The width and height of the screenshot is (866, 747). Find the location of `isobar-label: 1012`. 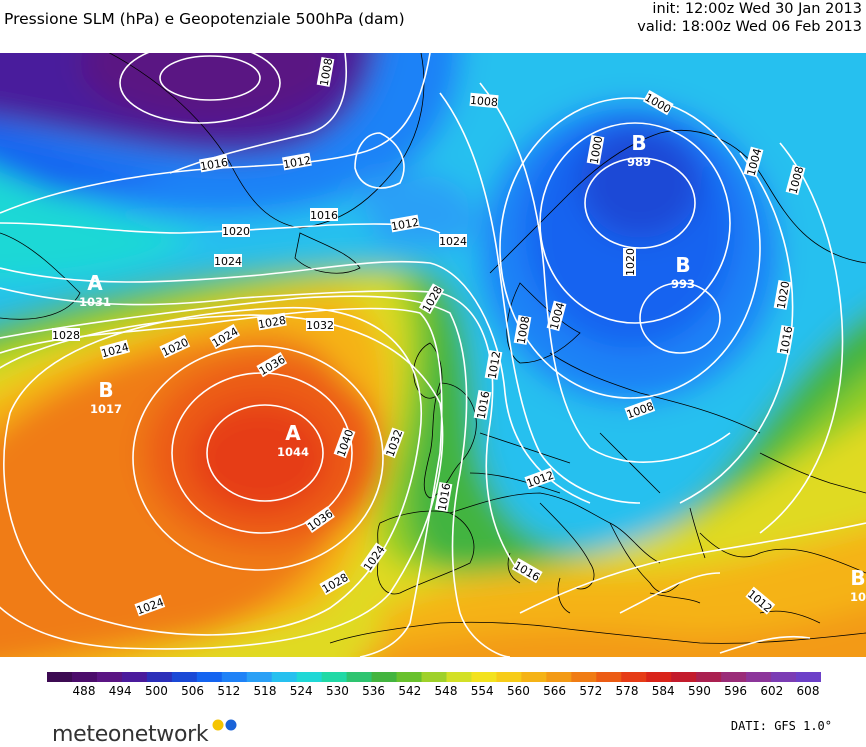

isobar-label: 1012 is located at coordinates (404, 223).